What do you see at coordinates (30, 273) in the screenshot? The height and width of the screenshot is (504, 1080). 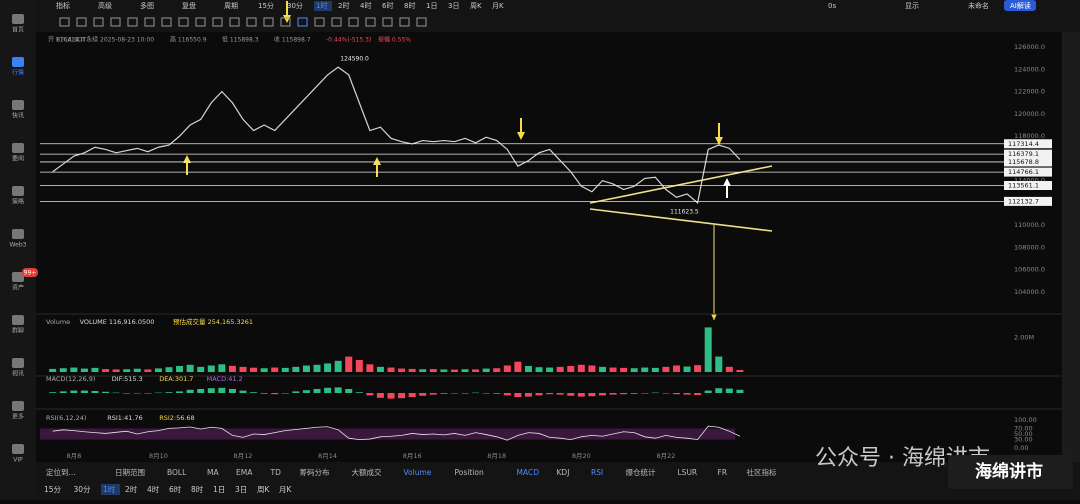 I see `badge: 99+` at bounding box center [30, 273].